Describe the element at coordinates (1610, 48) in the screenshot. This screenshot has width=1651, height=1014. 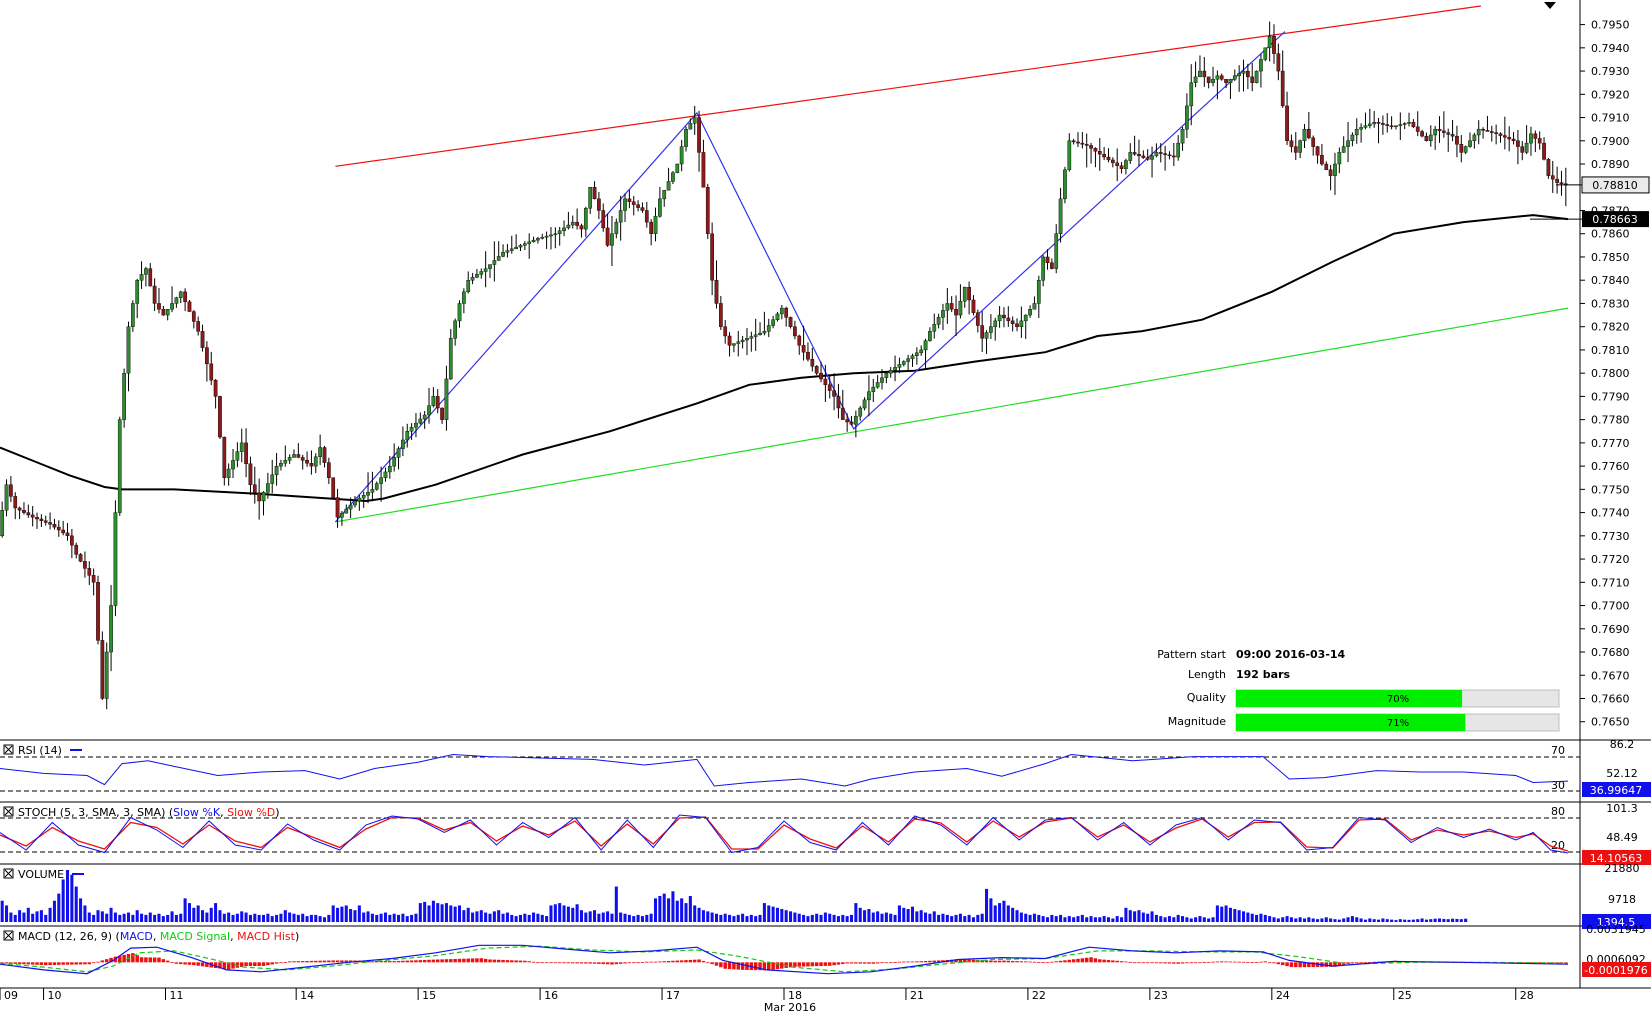
I see `price-tick-label: 0.7940` at that location.